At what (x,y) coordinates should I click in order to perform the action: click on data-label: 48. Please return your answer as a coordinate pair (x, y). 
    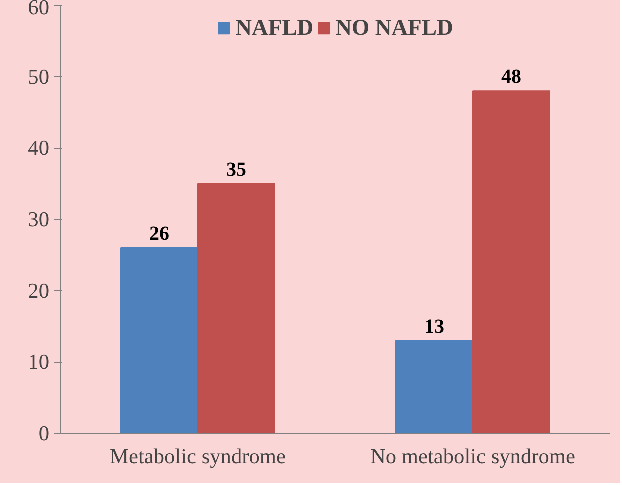
    Looking at the image, I should click on (512, 77).